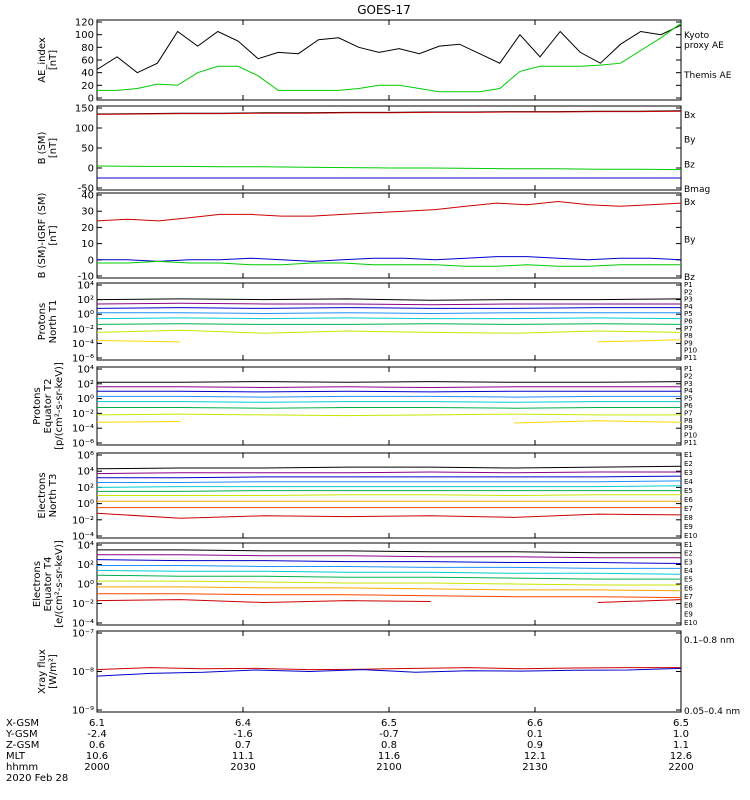 This screenshot has width=750, height=800. What do you see at coordinates (83, 711) in the screenshot?
I see `y-tick-label: 10⁻⁹` at bounding box center [83, 711].